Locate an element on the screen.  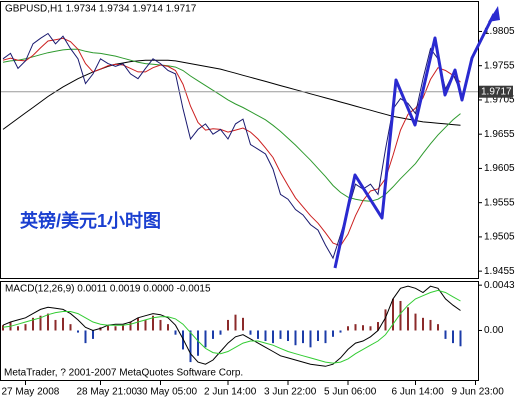
x-tick-label: 3 Jun 22:00 is located at coordinates (290, 392).